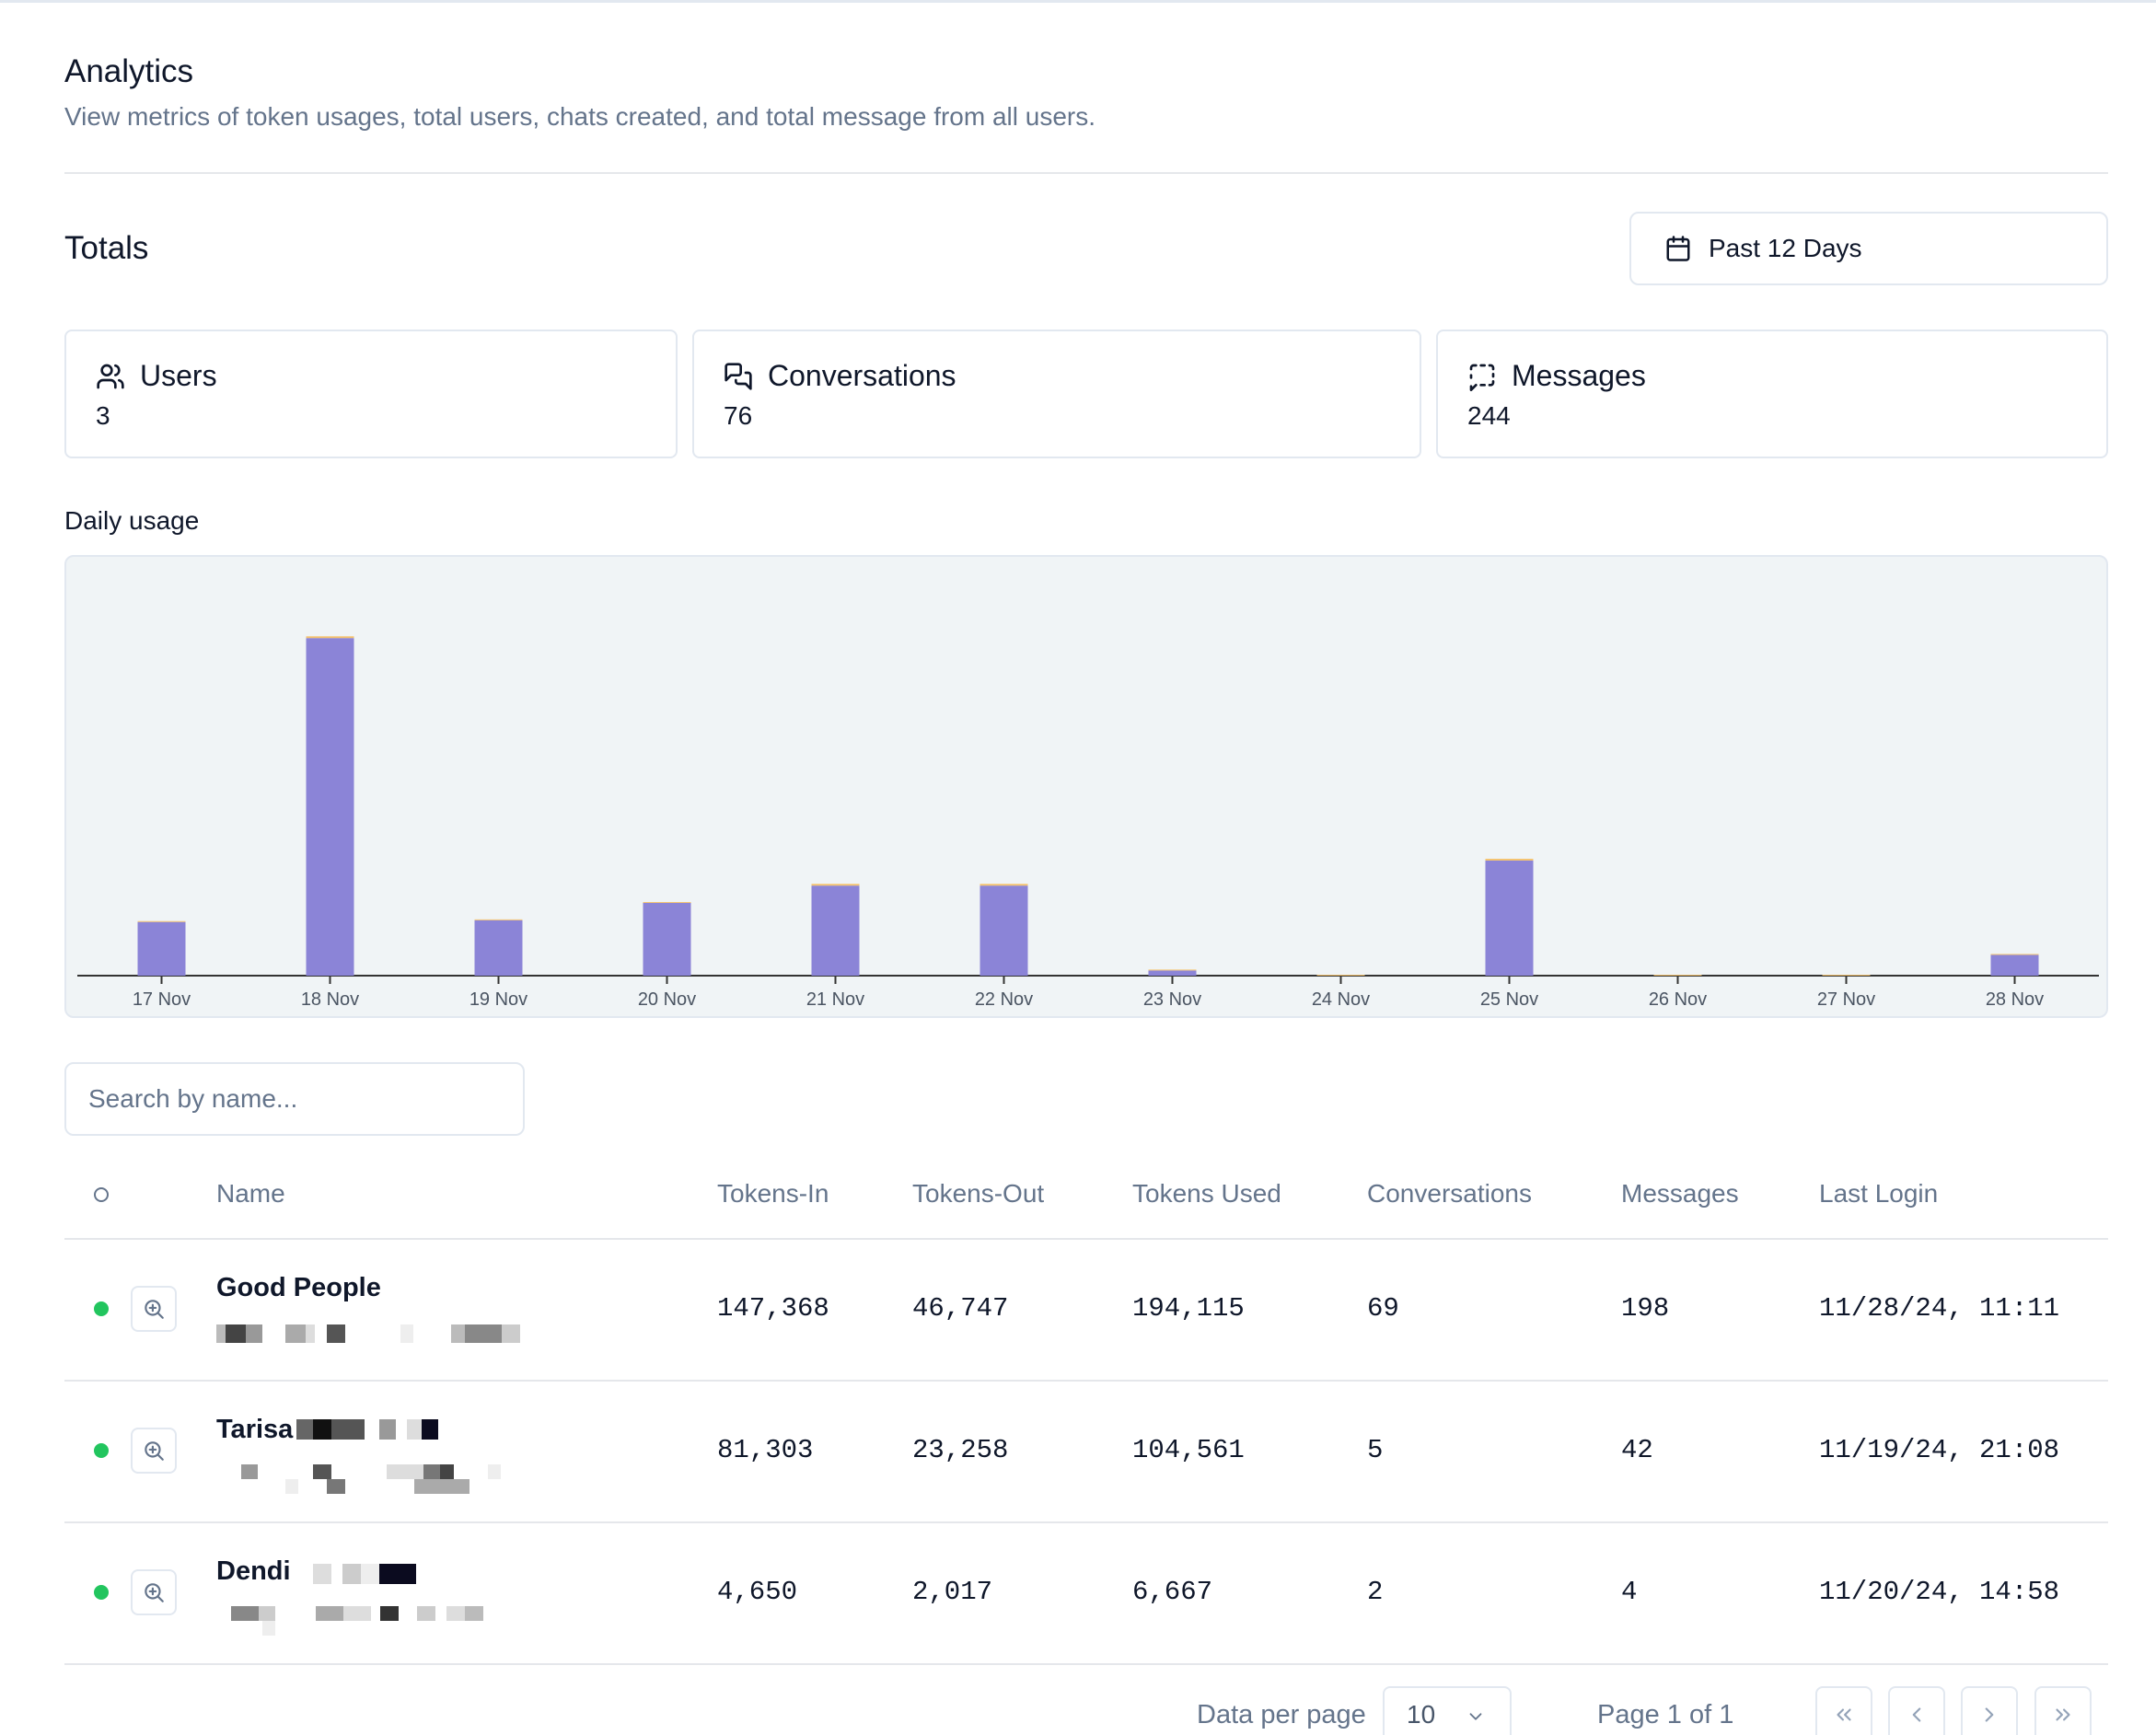 Image resolution: width=2156 pixels, height=1735 pixels. Describe the element at coordinates (1844, 1714) in the screenshot. I see `chevrons-left-icon` at that location.